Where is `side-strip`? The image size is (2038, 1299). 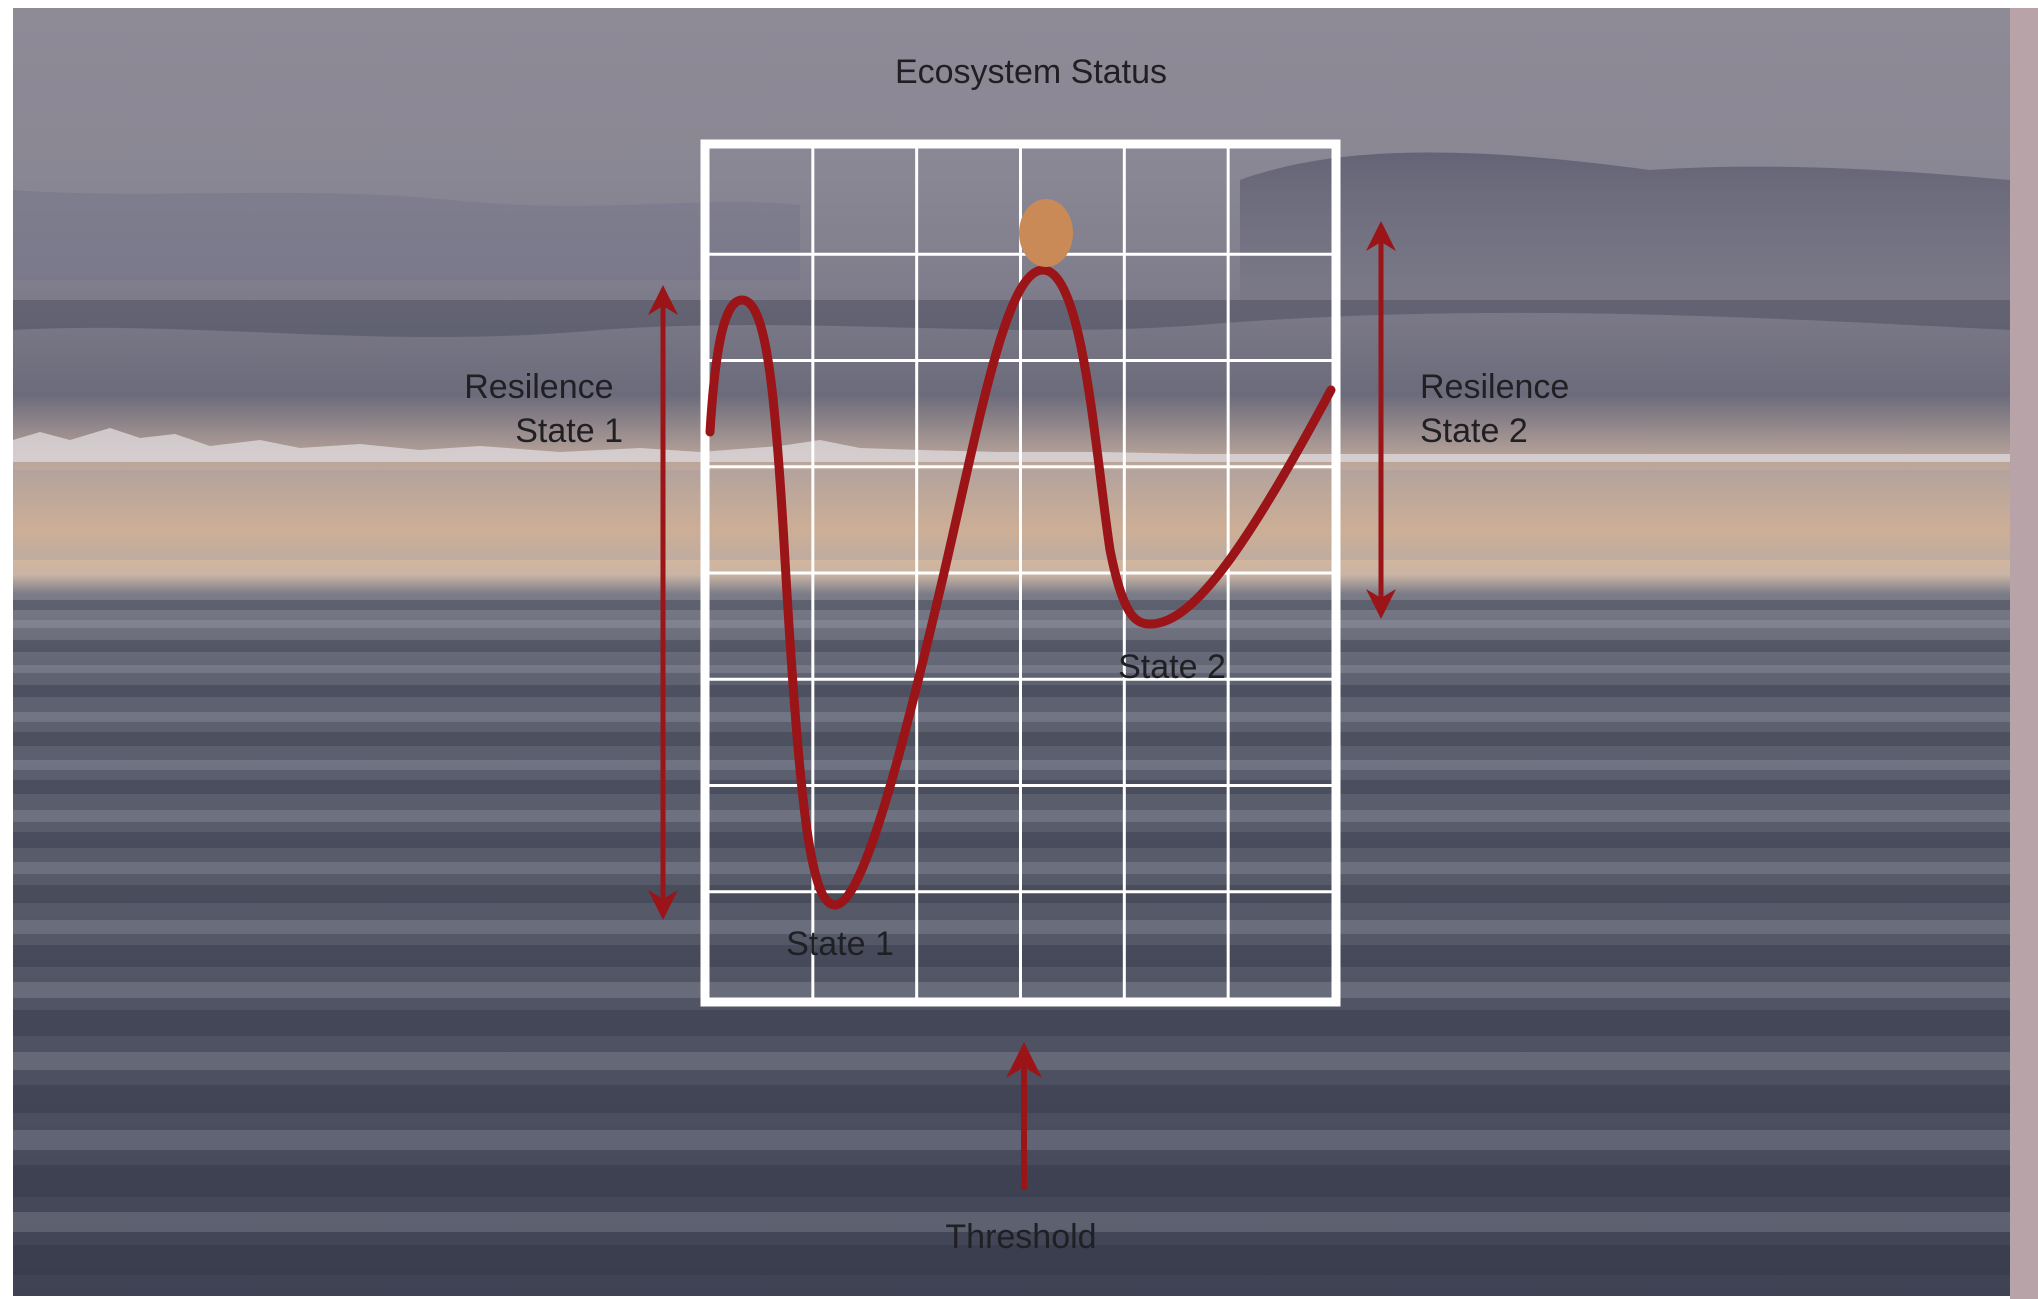 side-strip is located at coordinates (2024, 653).